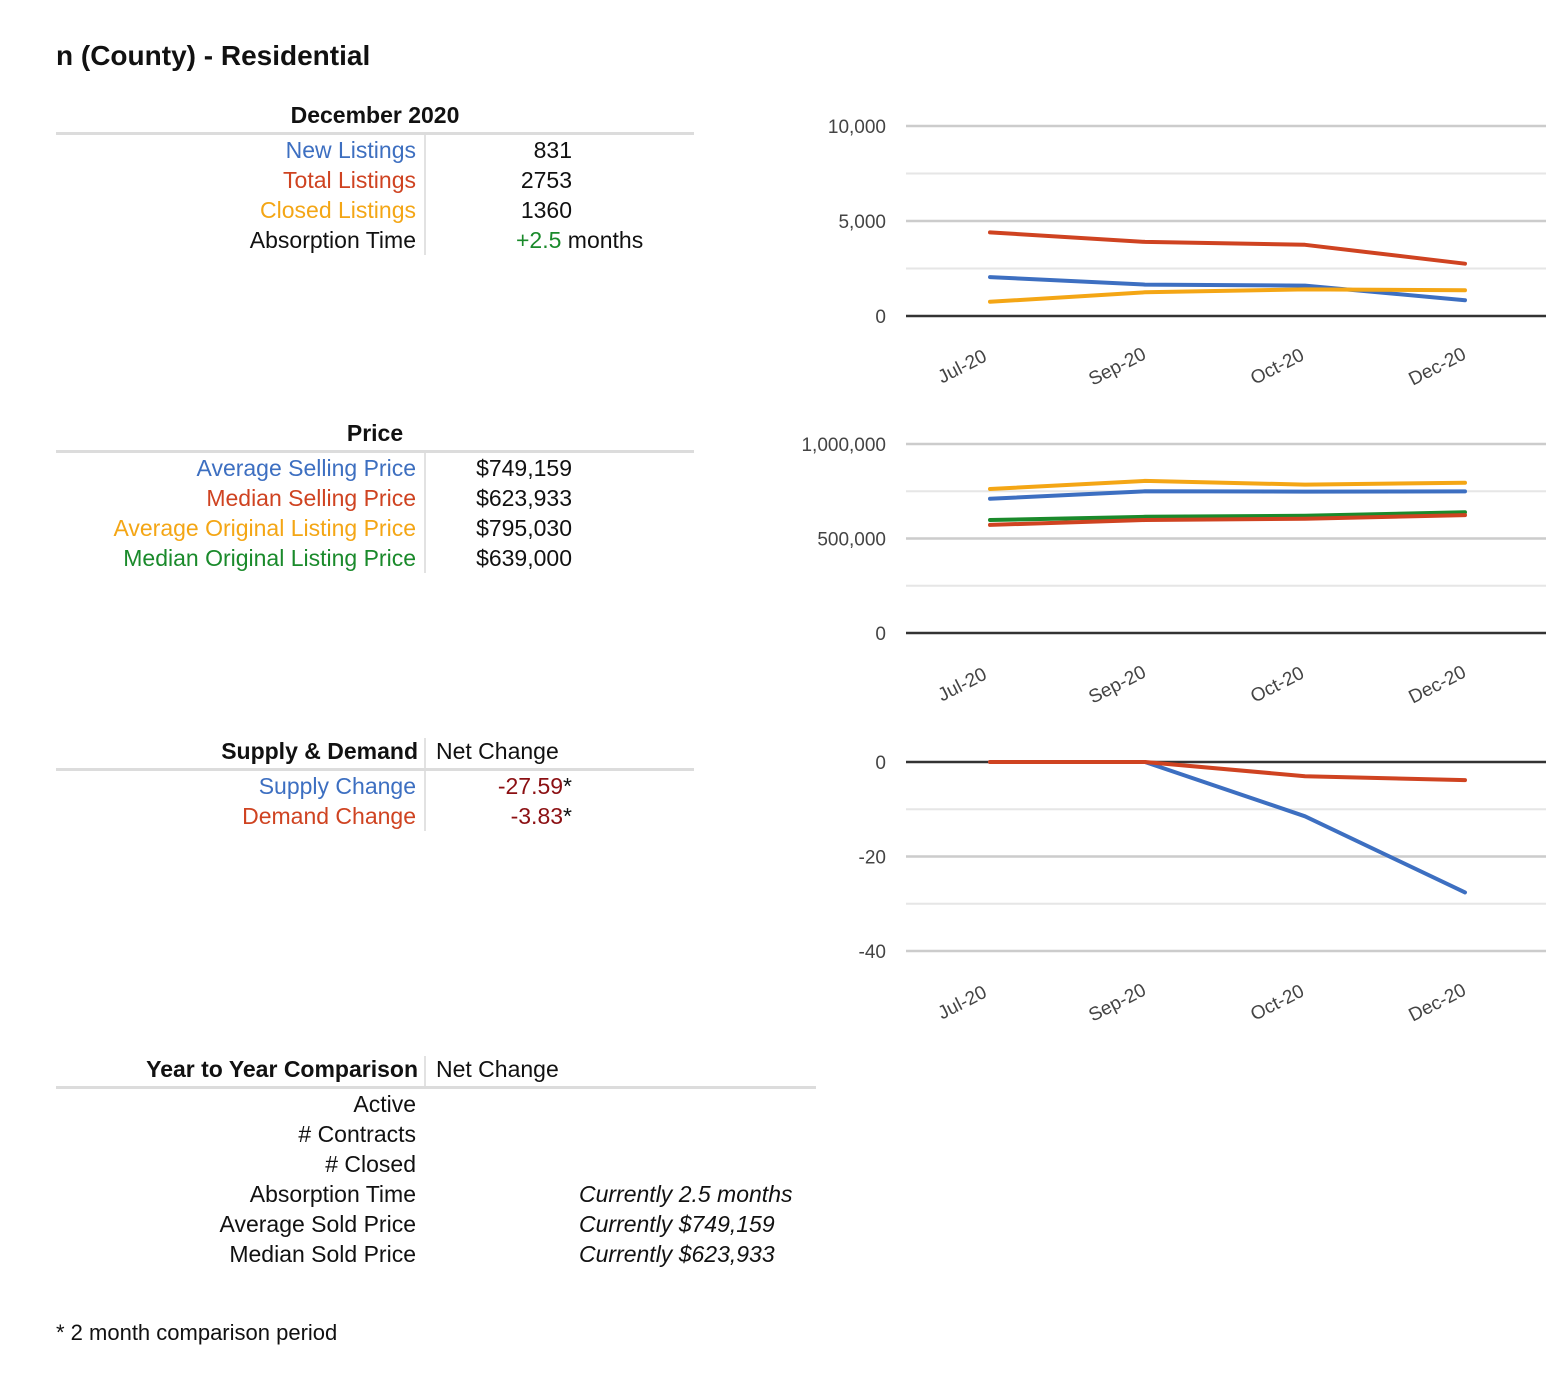  Describe the element at coordinates (436, 1254) in the screenshot. I see `table-row: Median Sold Price Currently $623,933` at that location.